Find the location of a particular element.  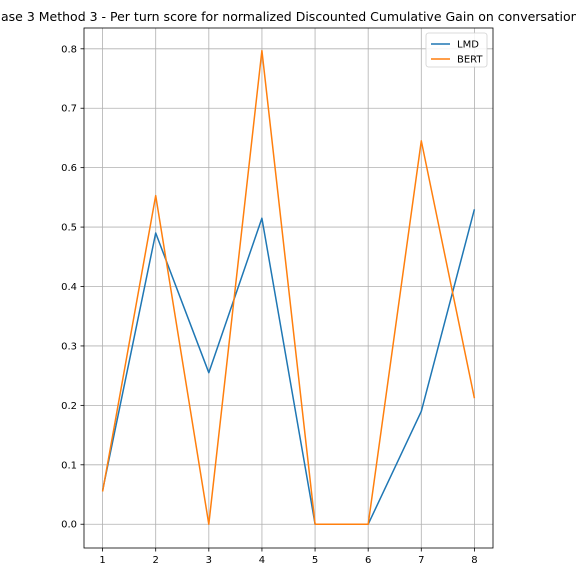

y-tick-label: 0.8 is located at coordinates (69, 49).